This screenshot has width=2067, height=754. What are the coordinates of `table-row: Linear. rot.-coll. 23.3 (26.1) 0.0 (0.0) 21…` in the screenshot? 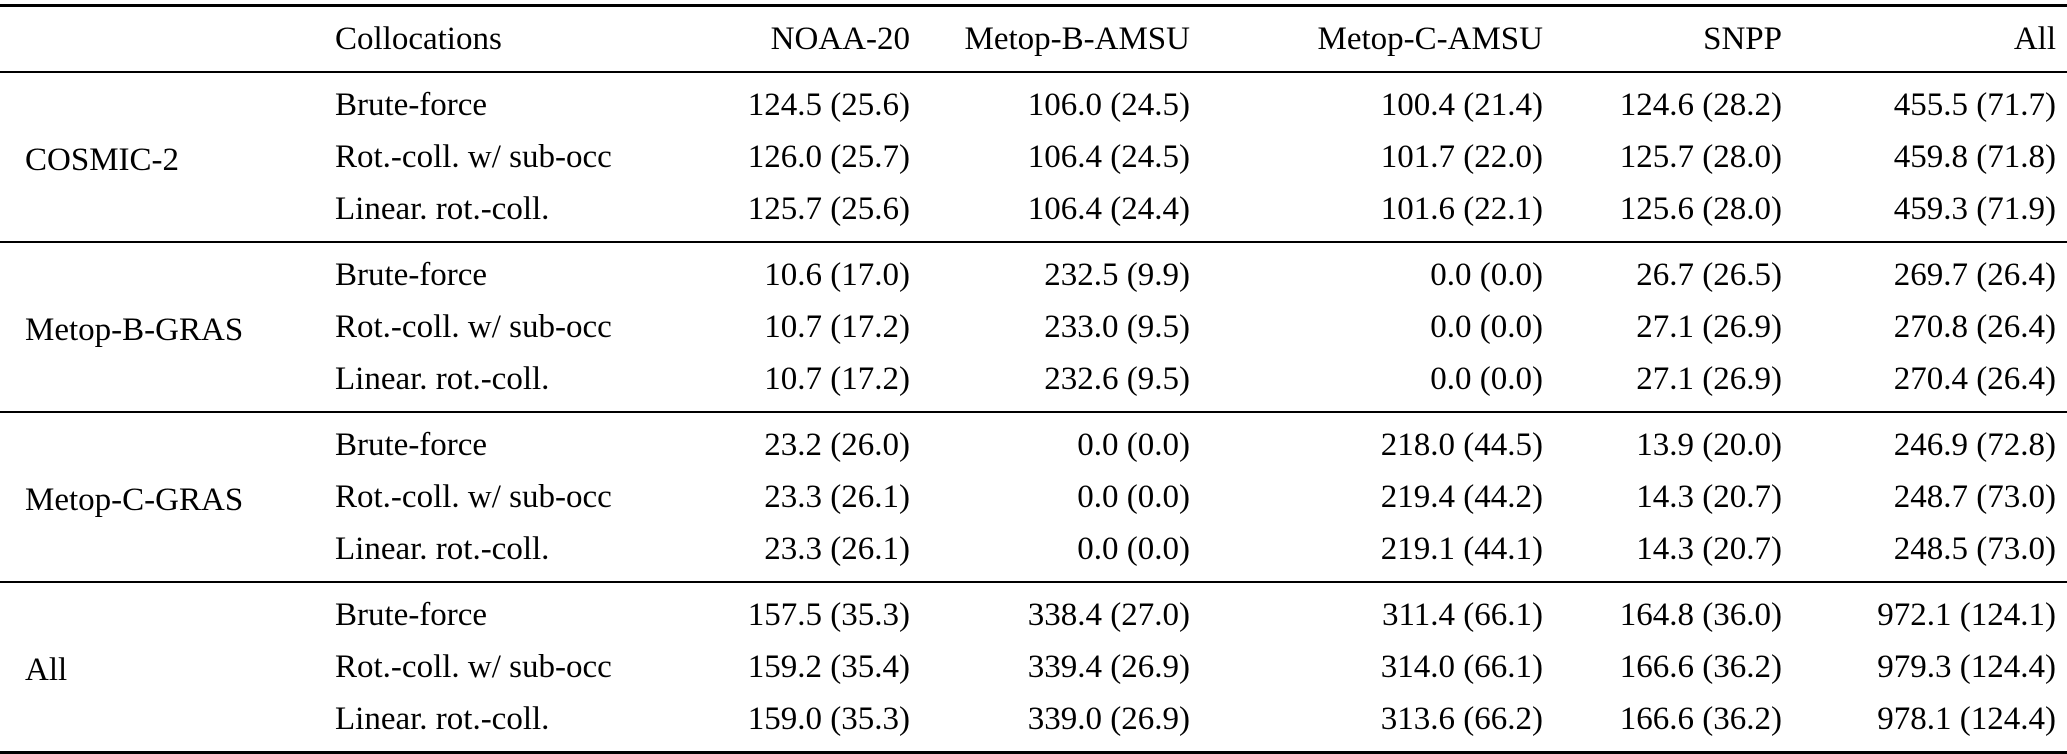 It's located at (1033, 552).